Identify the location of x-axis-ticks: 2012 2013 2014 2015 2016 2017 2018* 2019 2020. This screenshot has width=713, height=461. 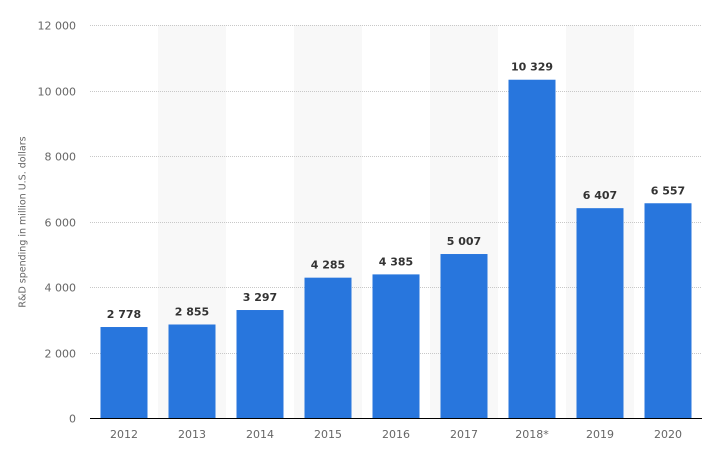
(396, 434).